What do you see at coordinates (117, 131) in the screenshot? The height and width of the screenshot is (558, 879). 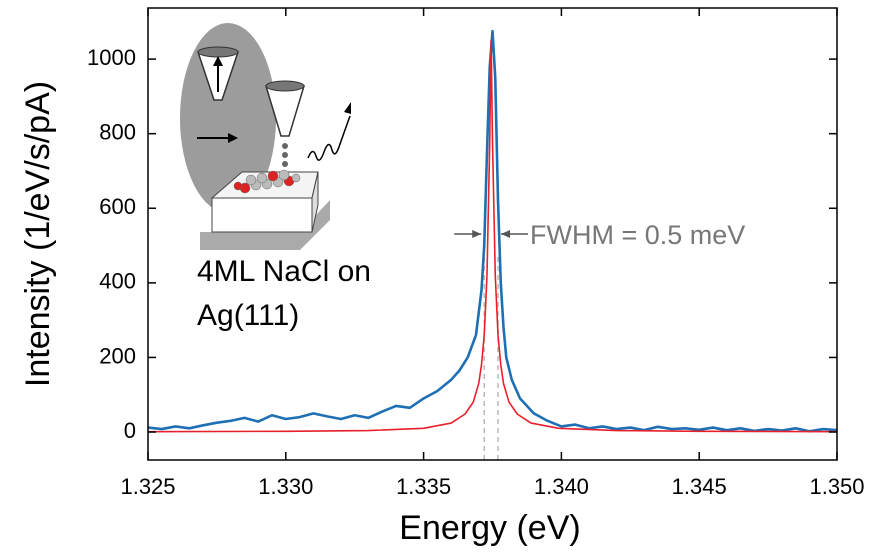 I see `y-tick-label: 800` at bounding box center [117, 131].